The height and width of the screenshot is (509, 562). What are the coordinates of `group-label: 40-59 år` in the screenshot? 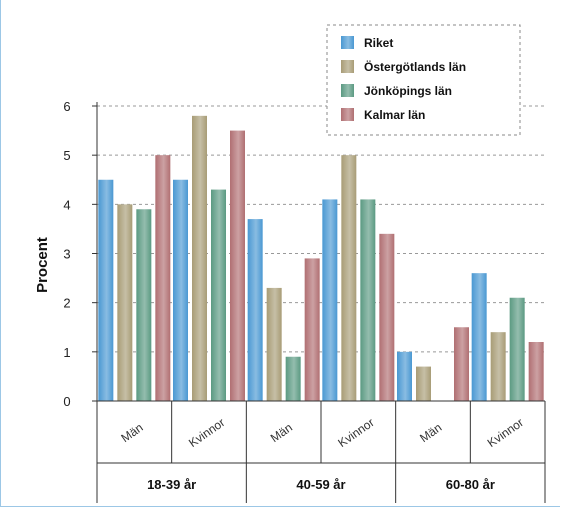 It's located at (320, 484).